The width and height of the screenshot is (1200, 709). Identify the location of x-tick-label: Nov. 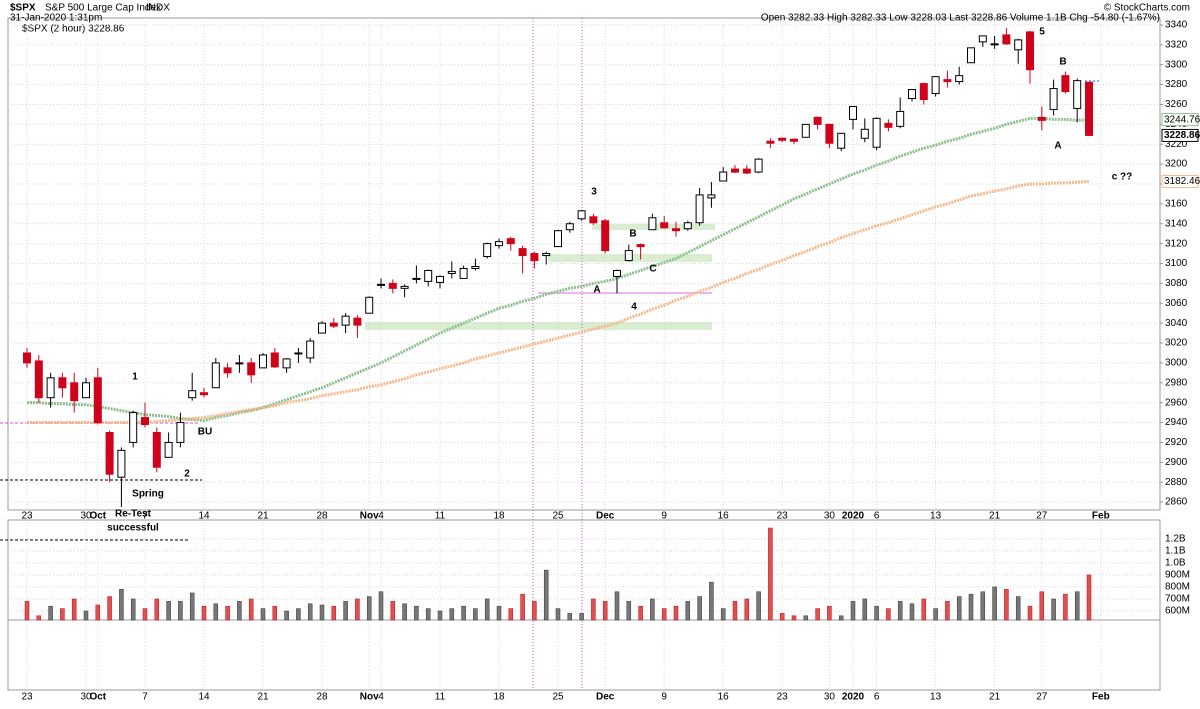
(369, 697).